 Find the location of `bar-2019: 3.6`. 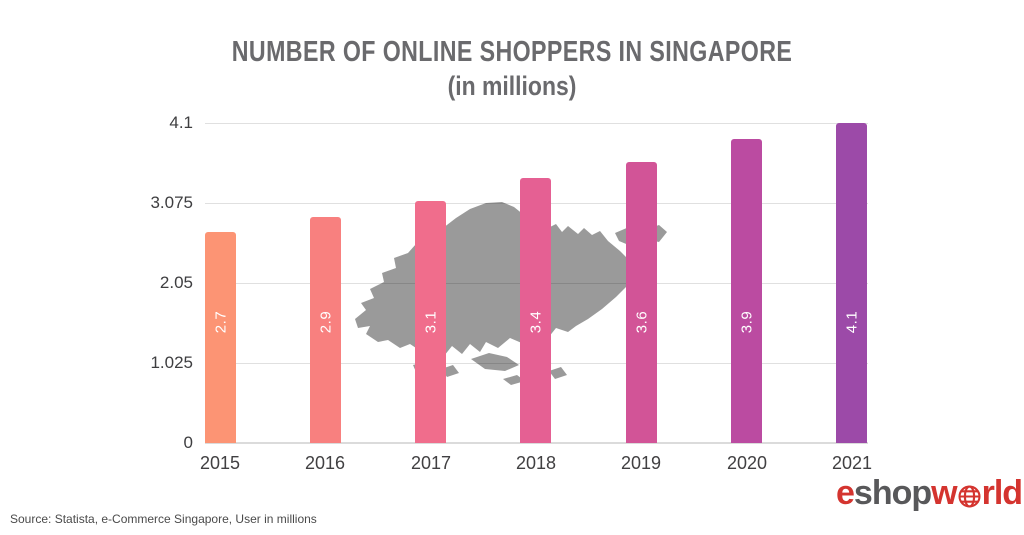

bar-2019: 3.6 is located at coordinates (641, 302).